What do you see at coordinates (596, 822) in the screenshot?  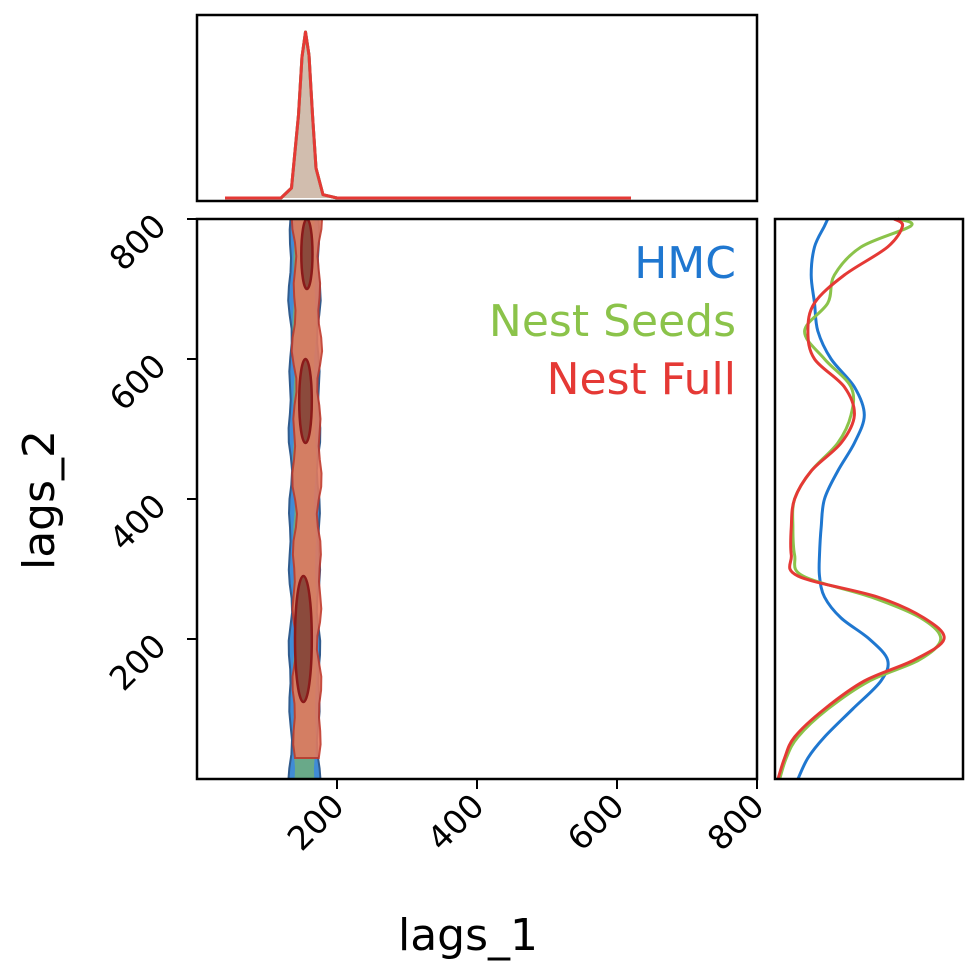 I see `x-tick-label-600: 600` at bounding box center [596, 822].